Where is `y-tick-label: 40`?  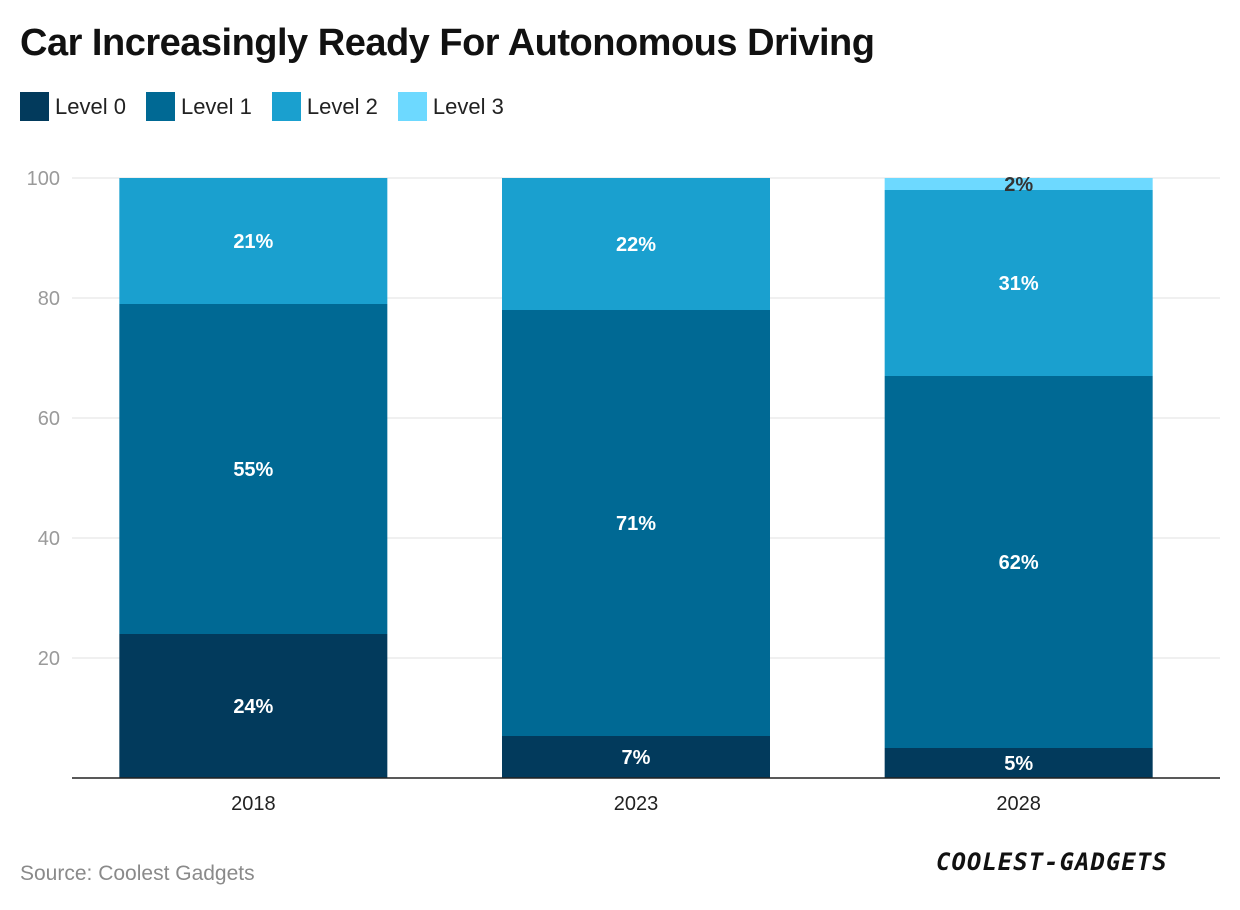 y-tick-label: 40 is located at coordinates (49, 539).